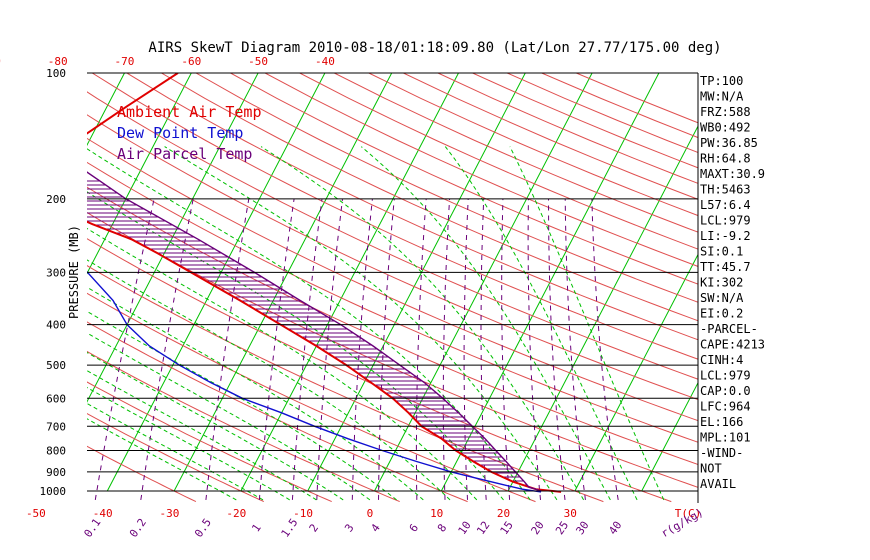 The width and height of the screenshot is (870, 560). What do you see at coordinates (53, 491) in the screenshot?
I see `pressure-tick-label: 1000` at bounding box center [53, 491].